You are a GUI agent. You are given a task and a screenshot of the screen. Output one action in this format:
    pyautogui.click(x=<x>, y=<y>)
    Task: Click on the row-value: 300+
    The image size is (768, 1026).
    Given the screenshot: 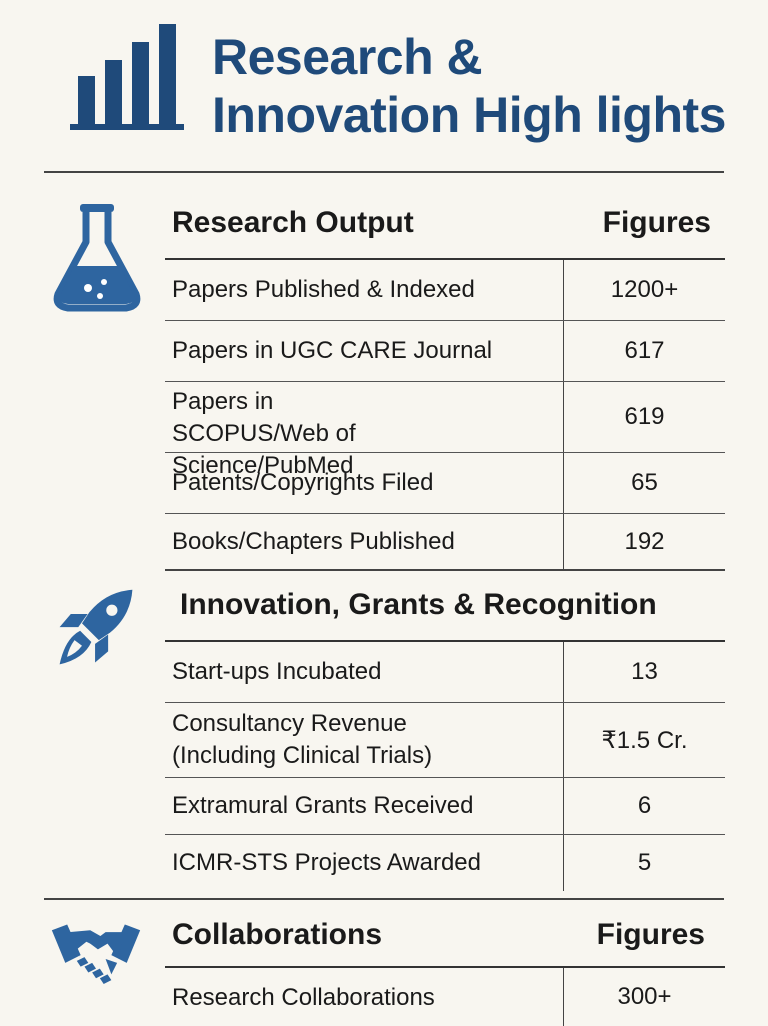 What is the action you would take?
    pyautogui.click(x=644, y=997)
    